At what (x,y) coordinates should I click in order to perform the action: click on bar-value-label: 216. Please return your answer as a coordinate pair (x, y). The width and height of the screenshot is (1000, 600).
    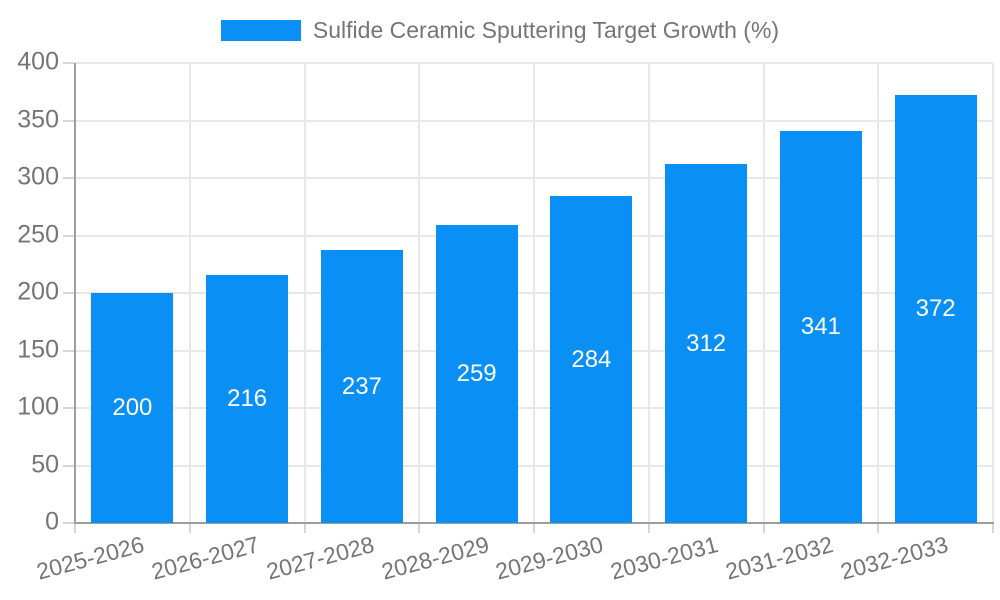
    Looking at the image, I should click on (247, 398).